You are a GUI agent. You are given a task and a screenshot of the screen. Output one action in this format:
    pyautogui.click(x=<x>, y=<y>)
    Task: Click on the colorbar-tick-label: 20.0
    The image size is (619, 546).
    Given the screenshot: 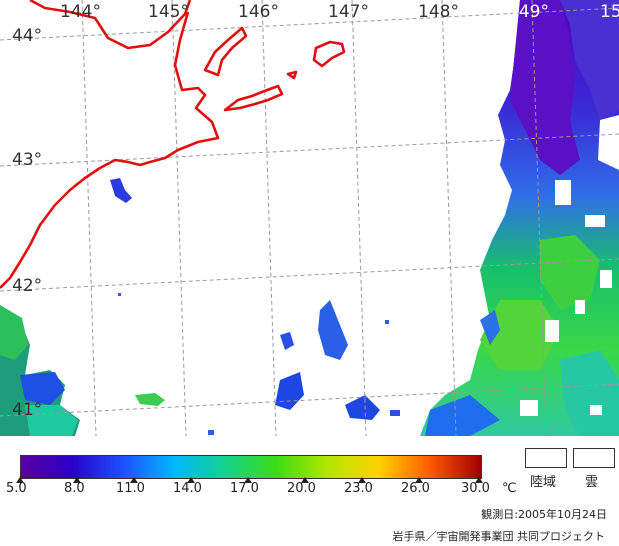 What is the action you would take?
    pyautogui.click(x=301, y=488)
    